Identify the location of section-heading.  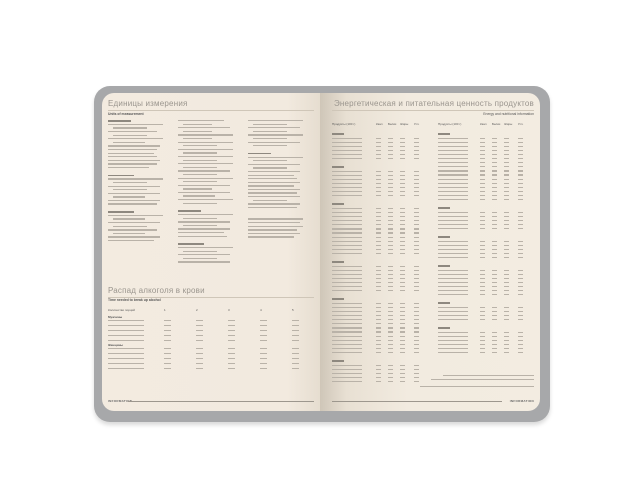
(338, 262).